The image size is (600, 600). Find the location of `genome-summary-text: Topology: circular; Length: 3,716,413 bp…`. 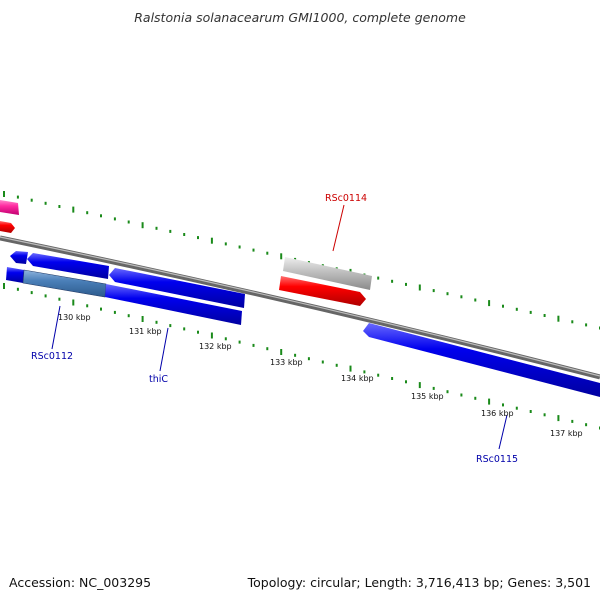

genome-summary-text: Topology: circular; Length: 3,716,413 bp… is located at coordinates (419, 582).